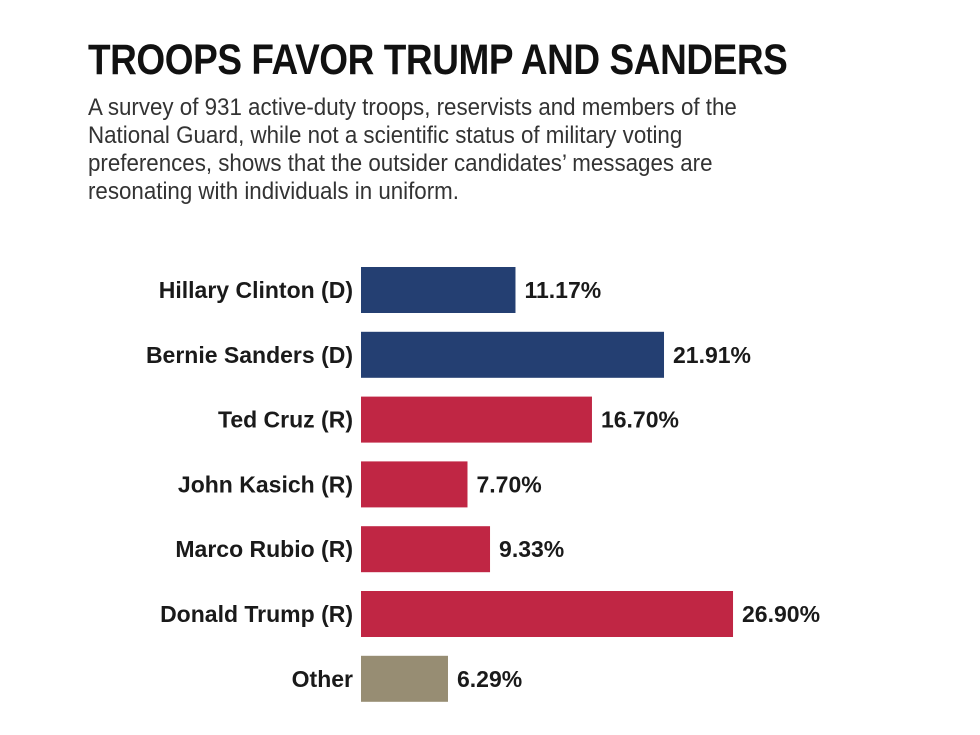 The width and height of the screenshot is (980, 735). Describe the element at coordinates (712, 355) in the screenshot. I see `value-label: 21.91%` at that location.